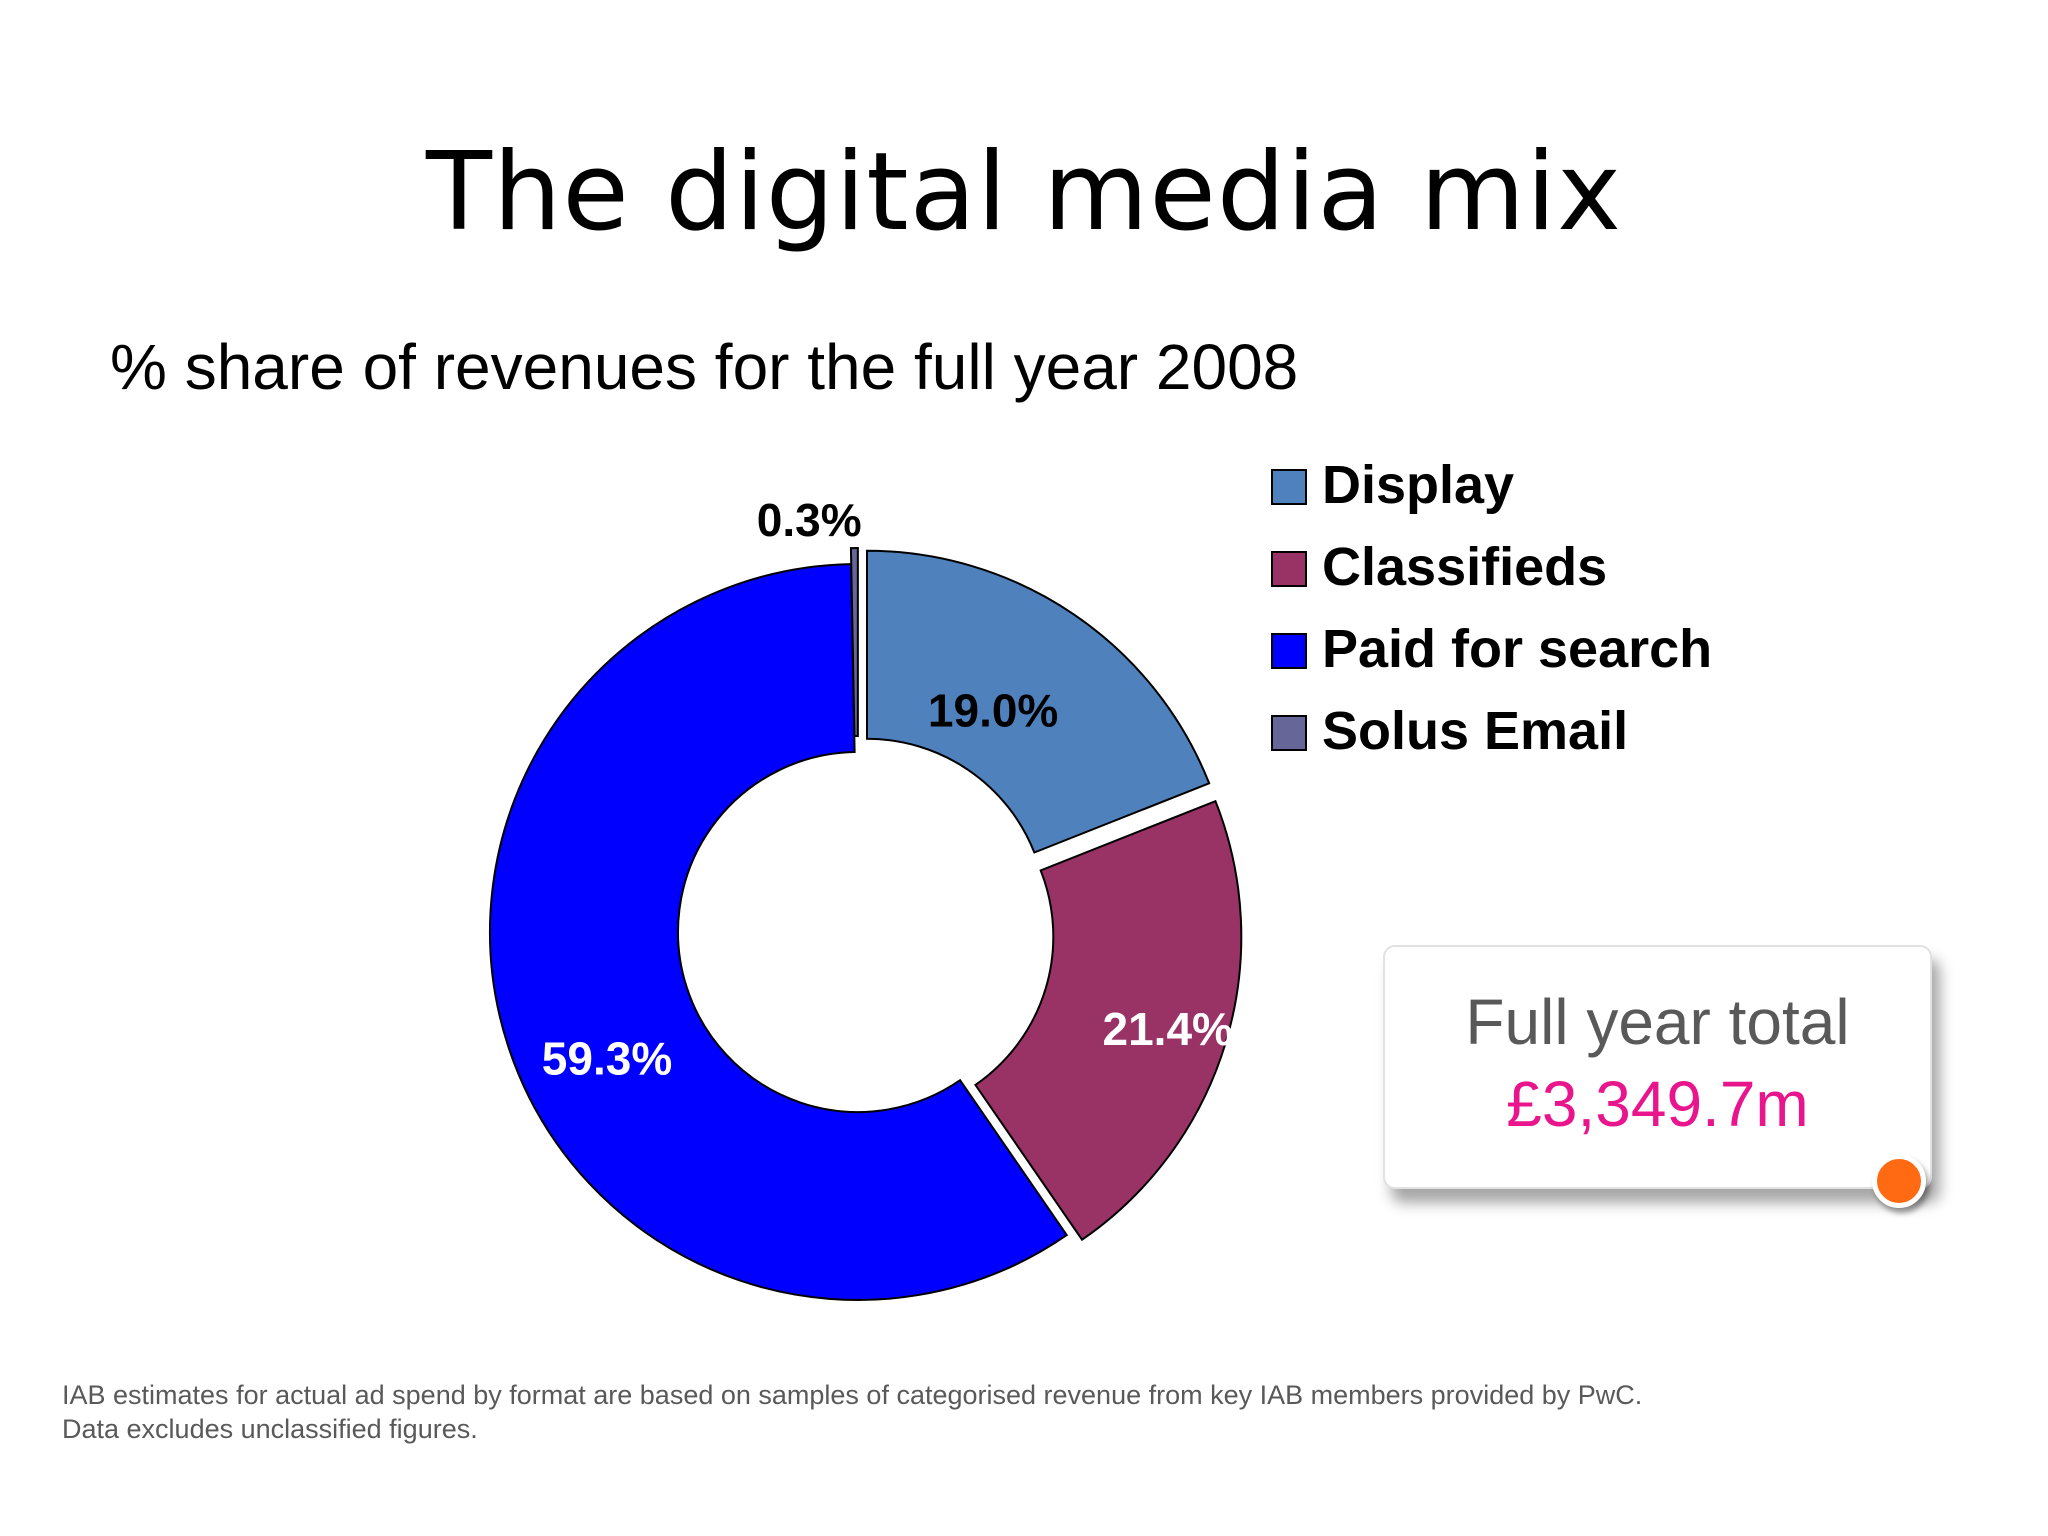 This screenshot has width=2048, height=1536. Describe the element at coordinates (1657, 1022) in the screenshot. I see `callout-label: Full year total` at that location.